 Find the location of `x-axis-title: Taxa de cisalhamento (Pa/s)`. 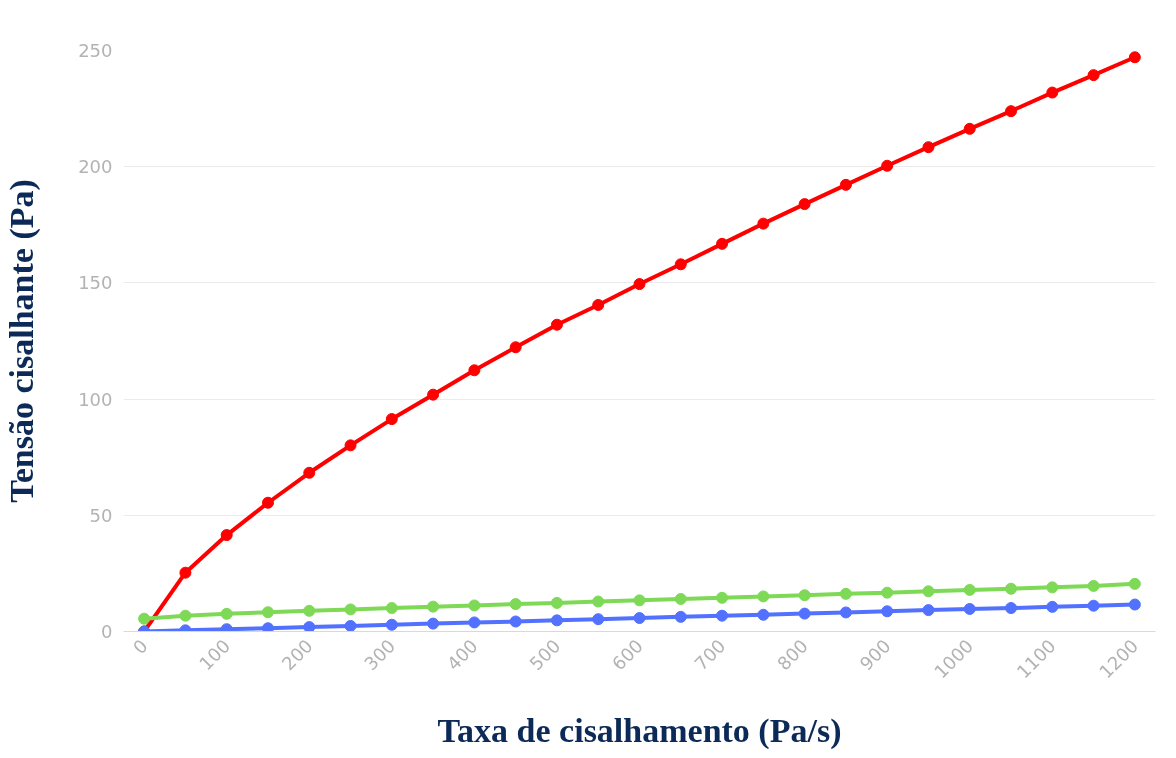

x-axis-title: Taxa de cisalhamento (Pa/s) is located at coordinates (639, 731).